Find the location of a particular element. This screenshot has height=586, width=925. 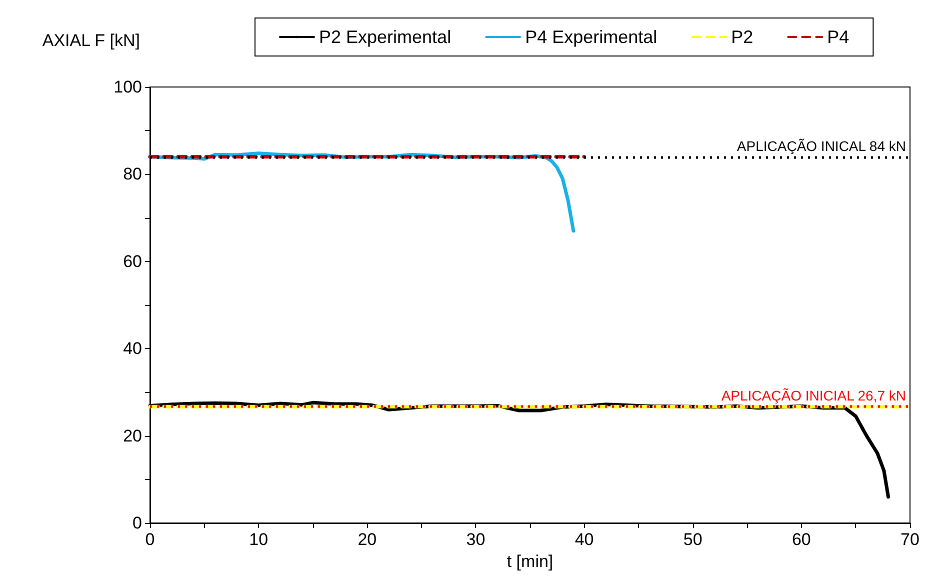

x-tick-label: 10 is located at coordinates (258, 539).